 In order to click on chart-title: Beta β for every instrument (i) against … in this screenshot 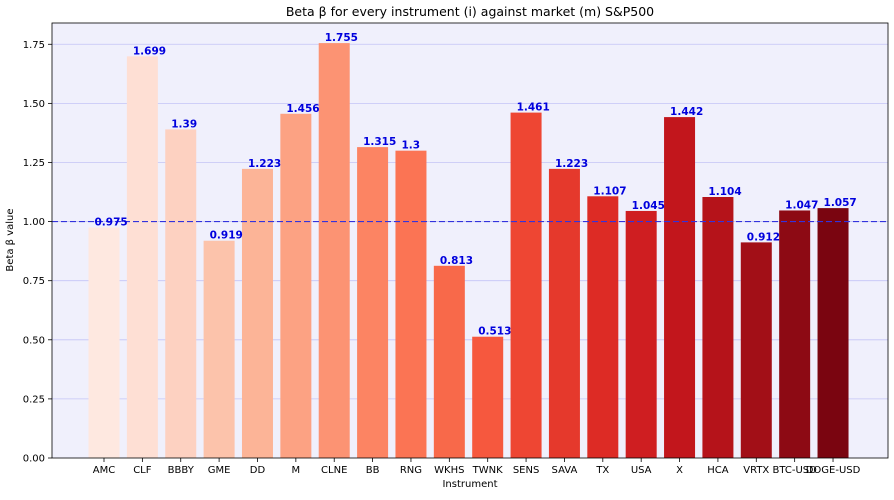, I will do `click(470, 11)`.